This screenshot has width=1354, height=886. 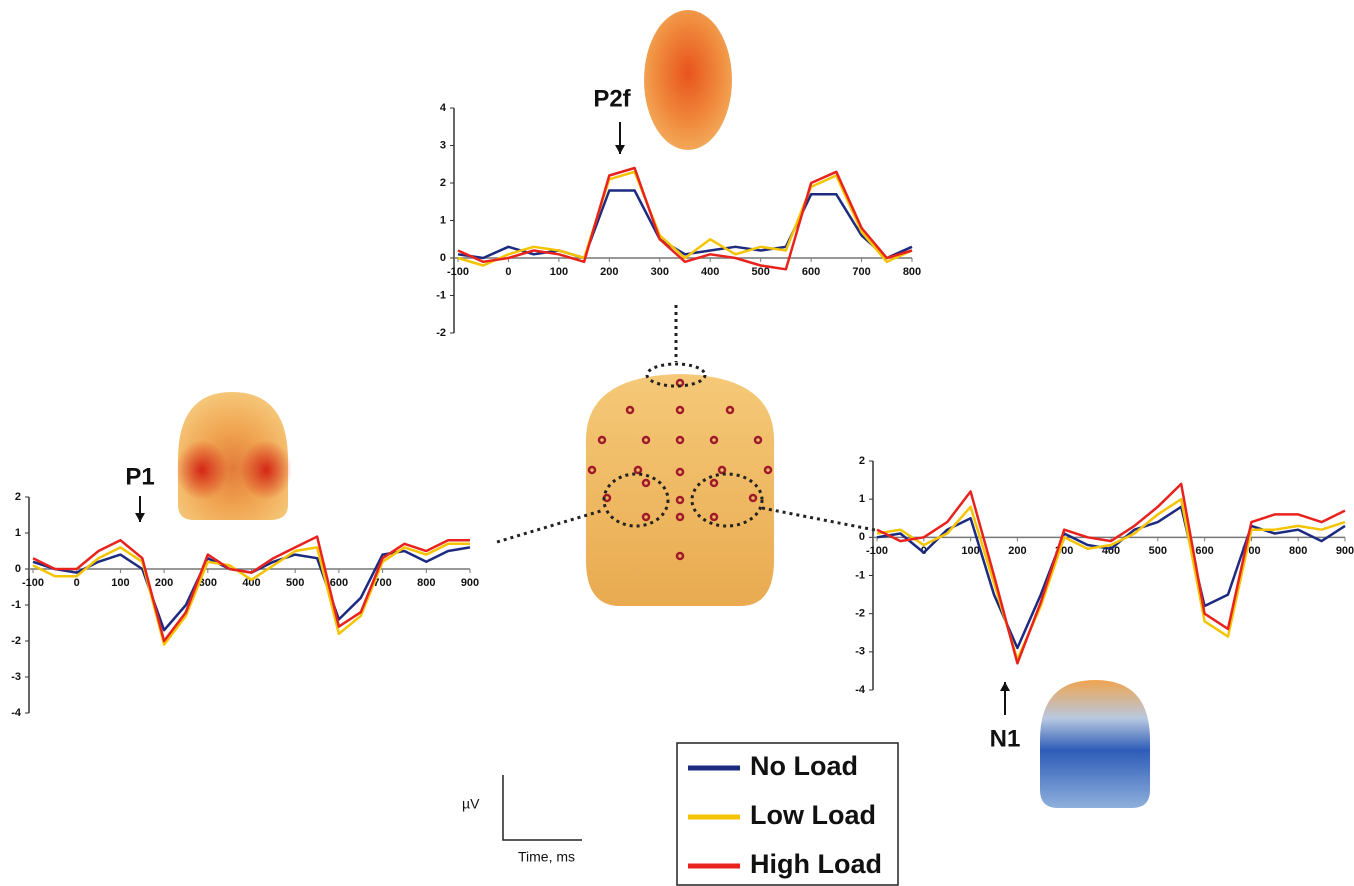 I want to click on head-model, so click(x=680, y=490).